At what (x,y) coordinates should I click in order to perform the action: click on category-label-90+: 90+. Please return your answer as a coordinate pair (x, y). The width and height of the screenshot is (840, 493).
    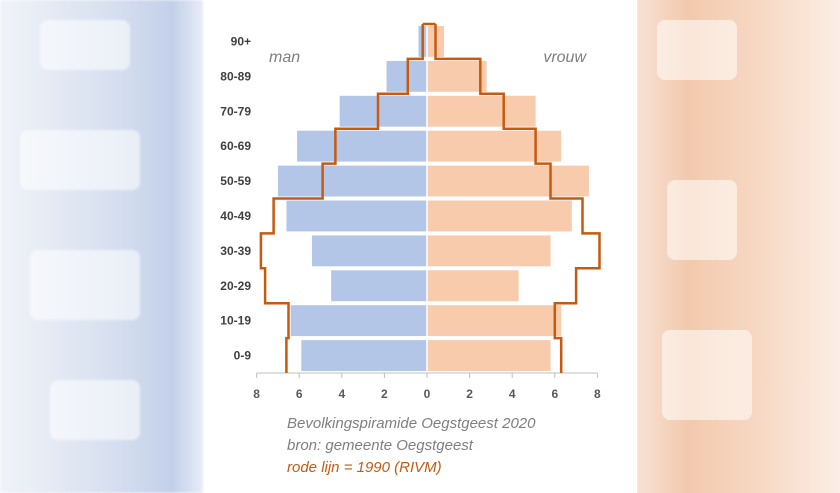
    Looking at the image, I should click on (241, 41).